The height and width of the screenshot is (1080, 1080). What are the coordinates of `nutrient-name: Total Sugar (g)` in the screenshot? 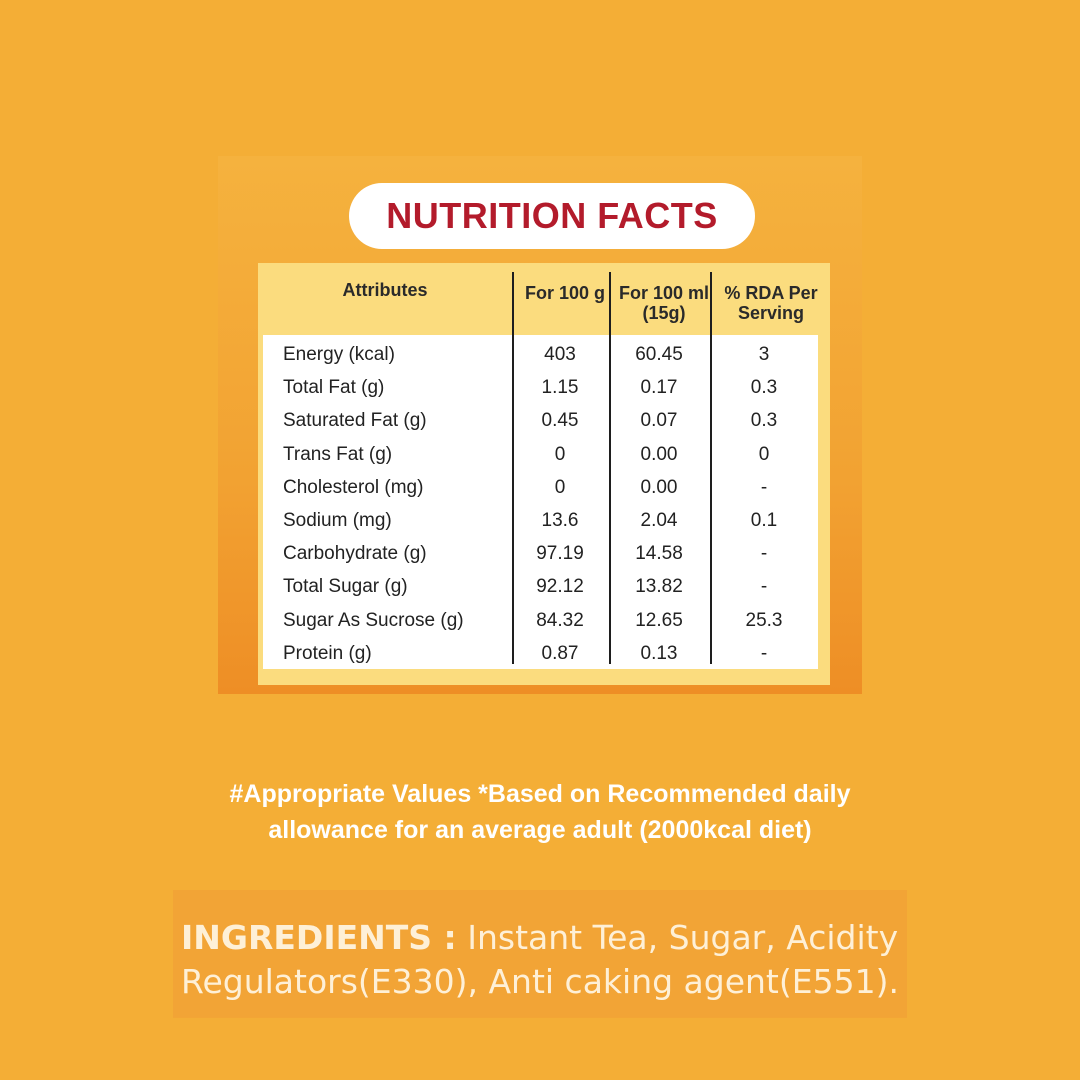 It's located at (345, 587).